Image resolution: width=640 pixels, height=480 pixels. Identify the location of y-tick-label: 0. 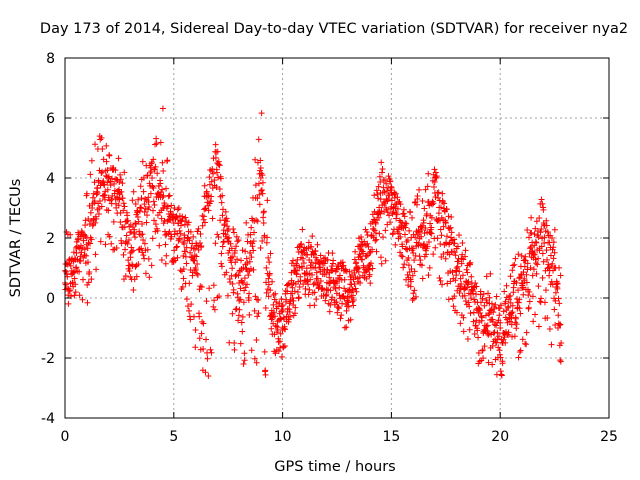
(50, 299).